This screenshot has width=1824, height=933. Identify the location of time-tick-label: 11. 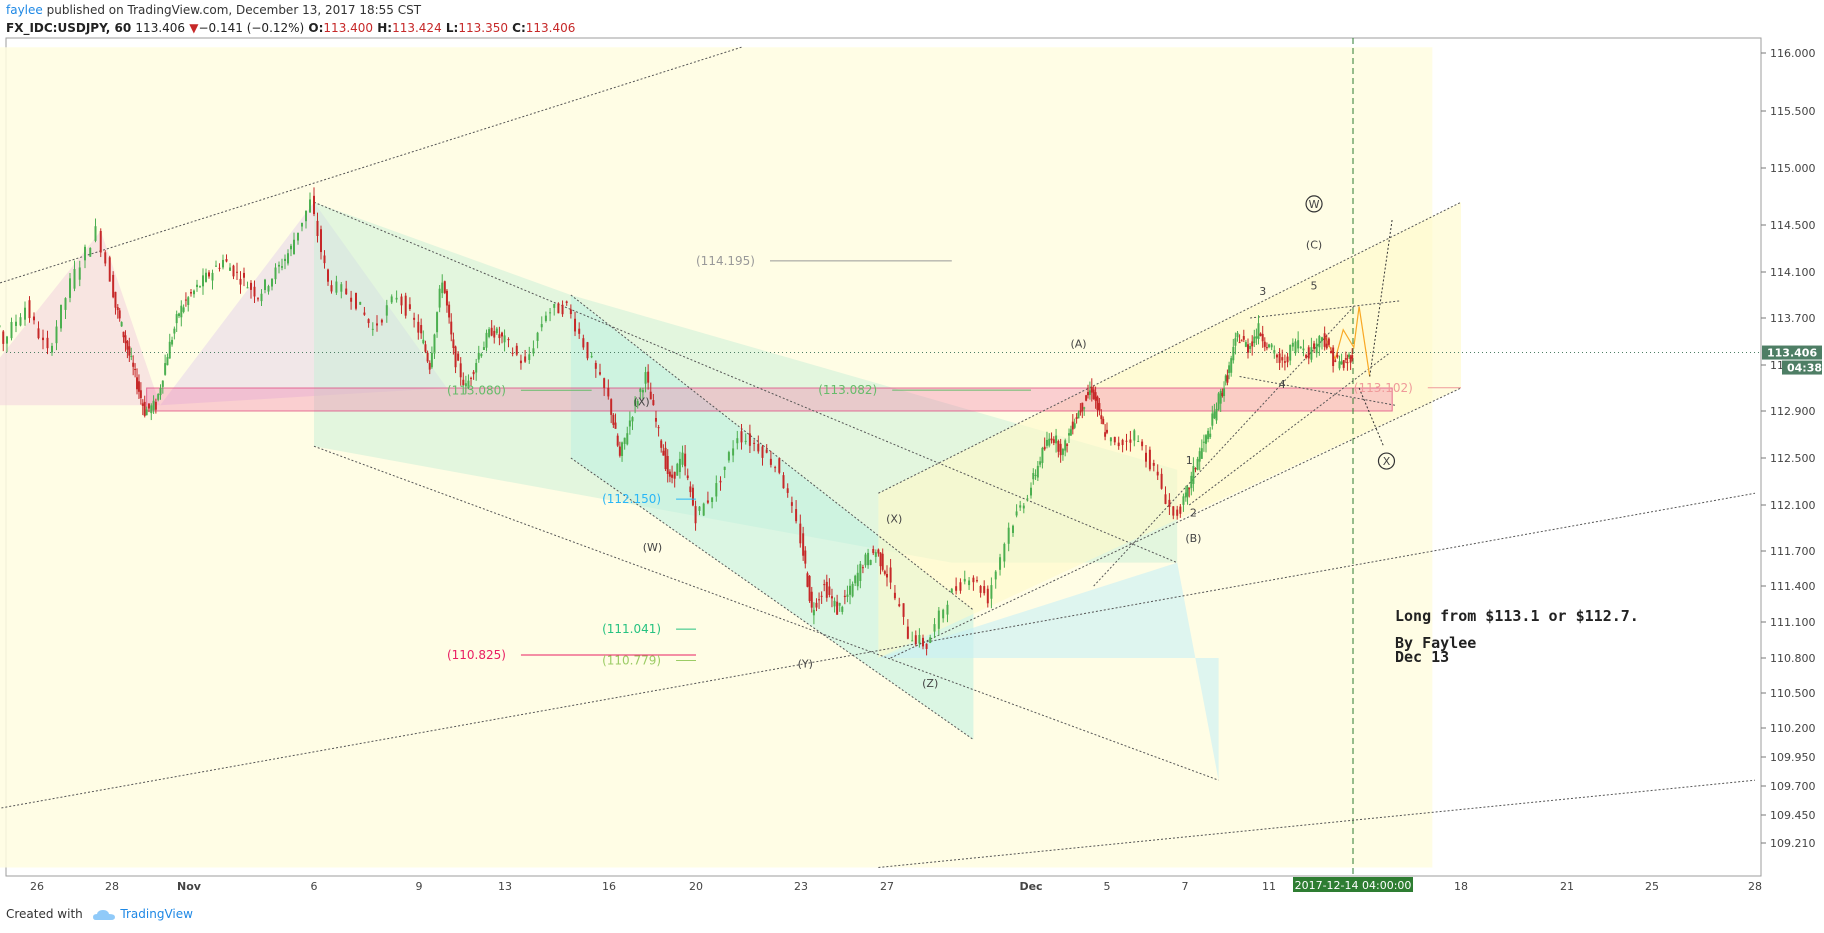
(1269, 886).